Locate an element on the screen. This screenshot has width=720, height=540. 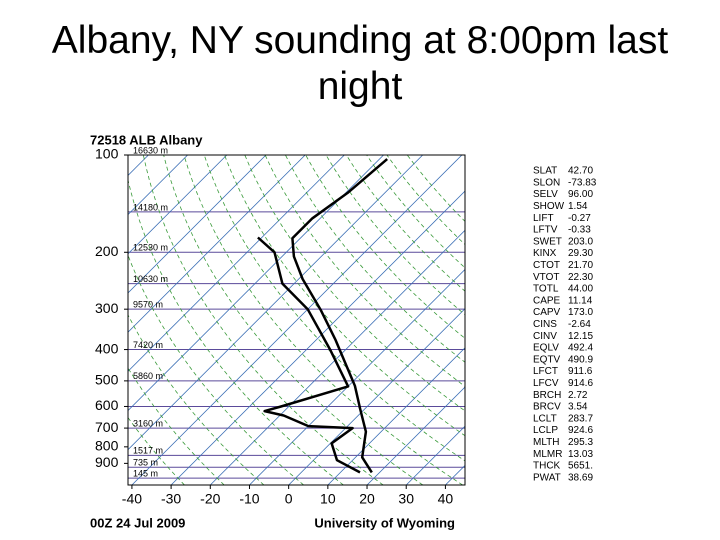
index-name: MLMR is located at coordinates (547, 454).